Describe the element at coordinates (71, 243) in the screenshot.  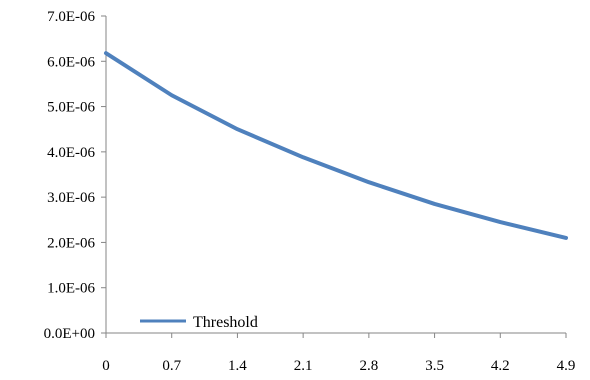
I see `y-tick-label: 2.0E-06` at that location.